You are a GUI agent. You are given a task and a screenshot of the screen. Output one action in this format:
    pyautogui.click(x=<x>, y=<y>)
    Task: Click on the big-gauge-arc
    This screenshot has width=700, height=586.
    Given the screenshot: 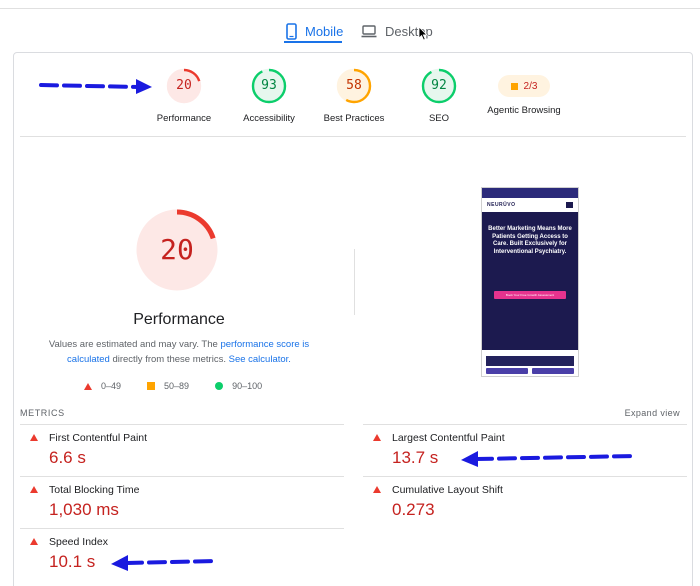 What is the action you would take?
    pyautogui.click(x=177, y=250)
    